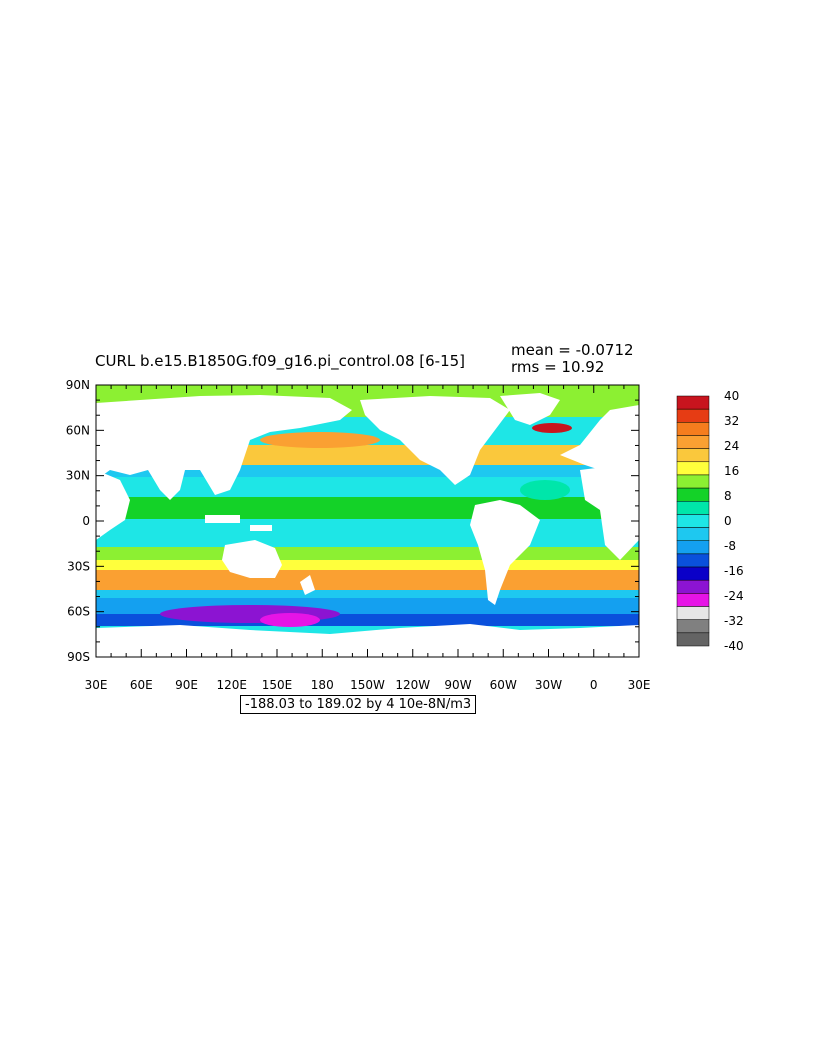 This screenshot has width=818, height=1055. Describe the element at coordinates (594, 685) in the screenshot. I see `lon-tick-label: 0` at that location.